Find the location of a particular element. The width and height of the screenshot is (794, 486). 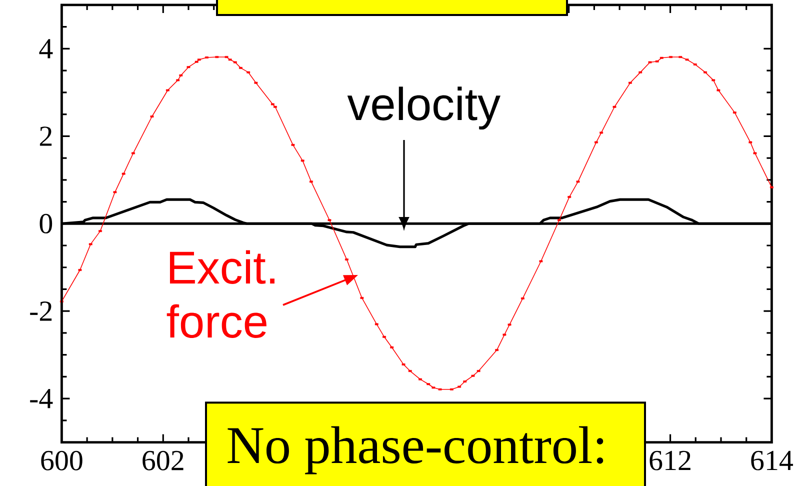

x-tick-label: 612 is located at coordinates (670, 460).